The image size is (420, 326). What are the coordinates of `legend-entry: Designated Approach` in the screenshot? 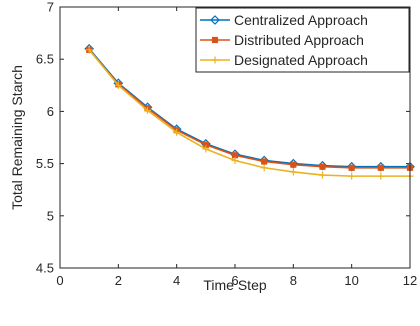 It's located at (284, 60).